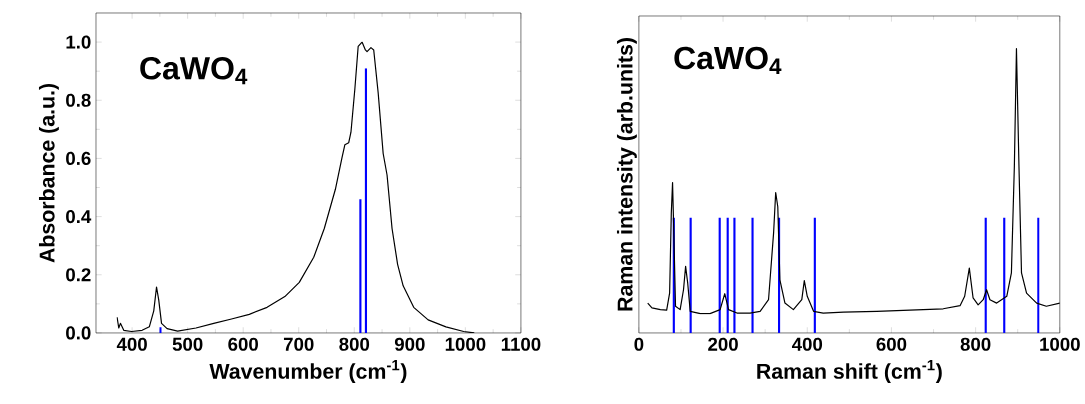 This screenshot has width=1085, height=404. What do you see at coordinates (849, 372) in the screenshot?
I see `x-axis-title: Raman shift (cm$^{-1}$)` at bounding box center [849, 372].